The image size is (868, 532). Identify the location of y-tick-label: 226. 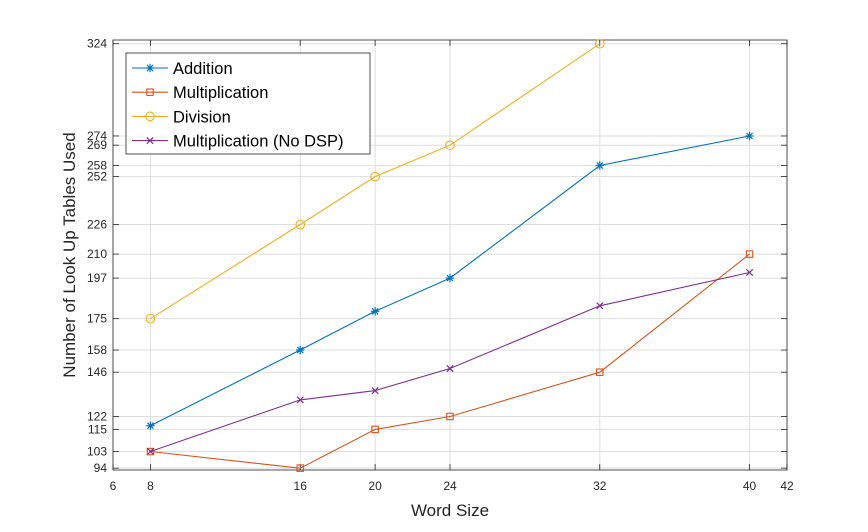
(97, 225).